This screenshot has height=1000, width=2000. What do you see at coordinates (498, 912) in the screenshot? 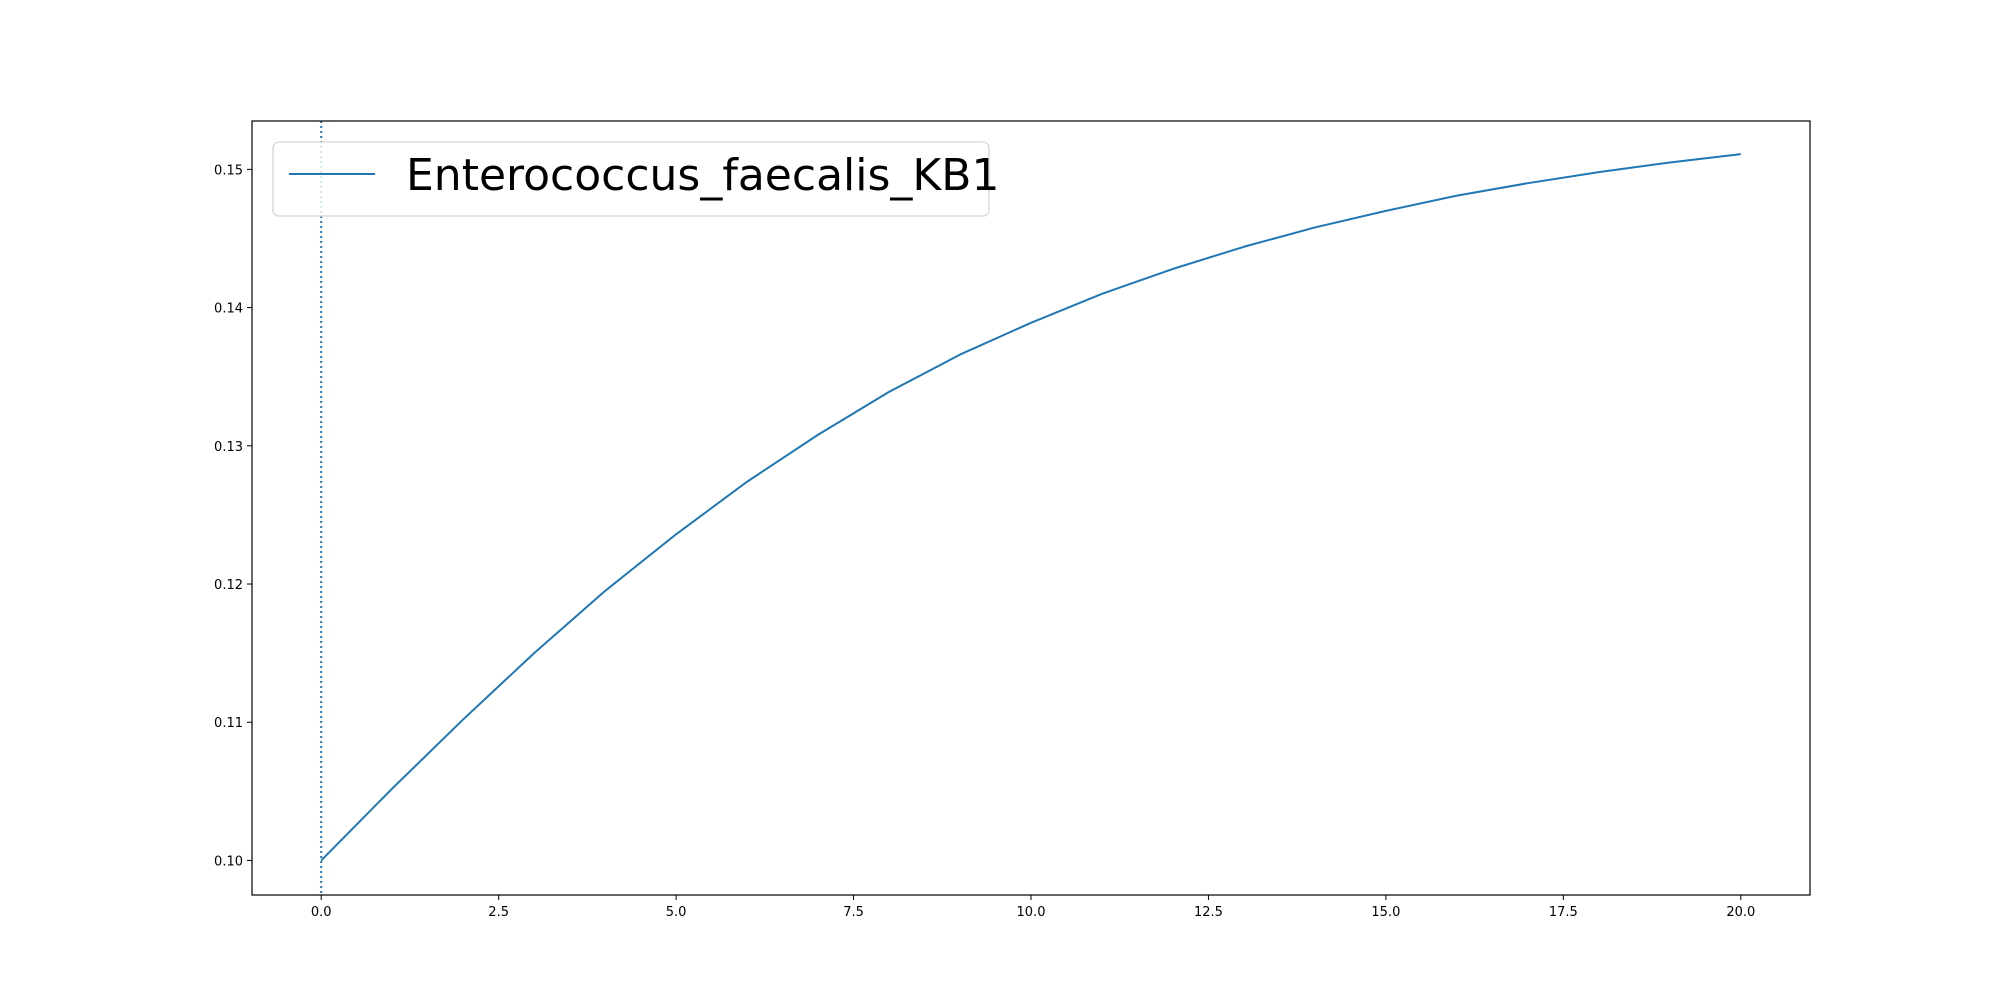
I see `x-tick-label: 2.5` at bounding box center [498, 912].